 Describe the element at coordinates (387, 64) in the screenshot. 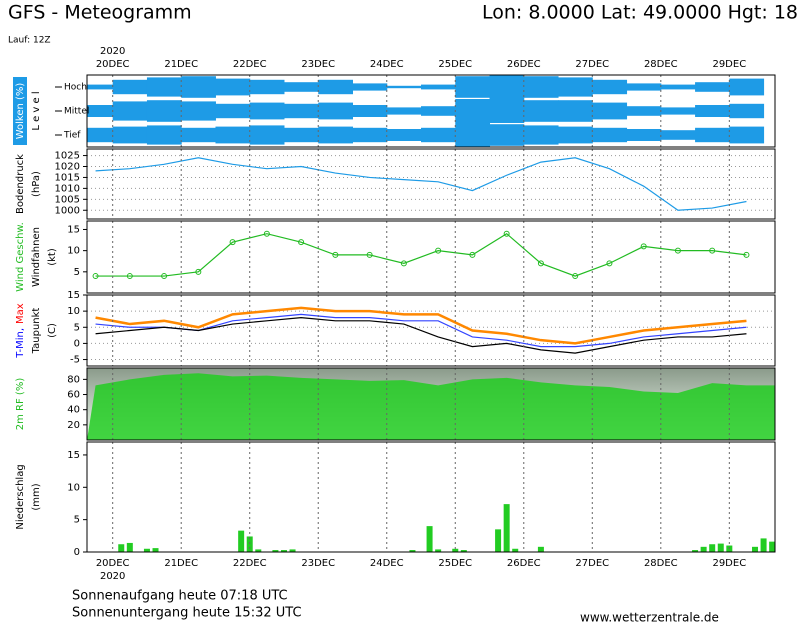

I see `x-tick-label-top: 24DEC` at that location.